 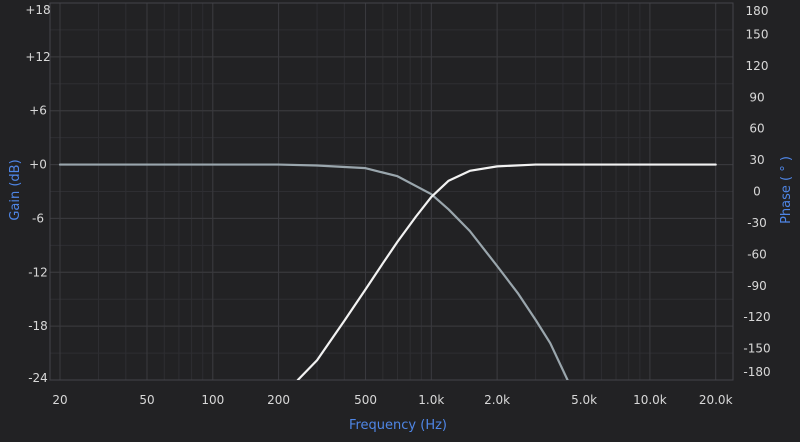 I want to click on right-tick-label: -120, so click(x=756, y=317).